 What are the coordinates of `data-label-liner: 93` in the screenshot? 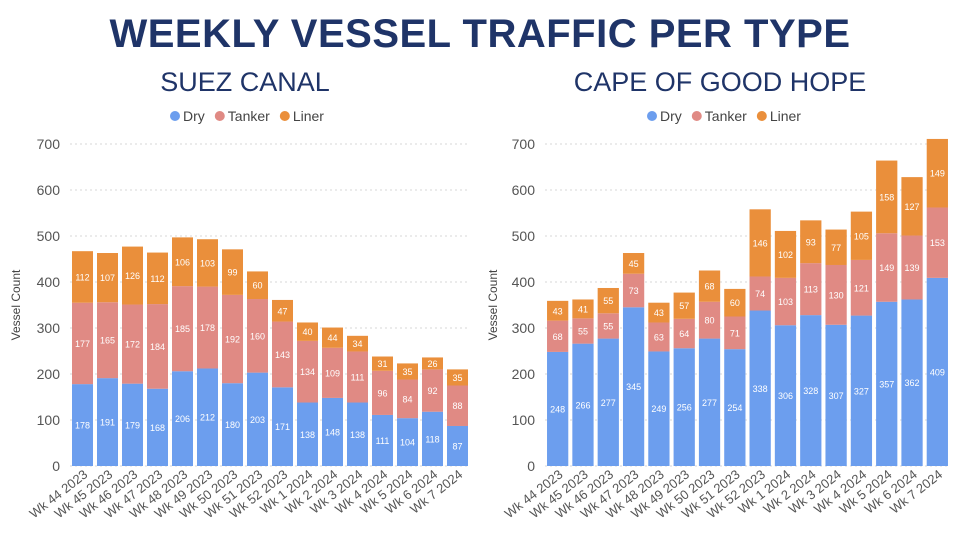 It's located at (811, 242).